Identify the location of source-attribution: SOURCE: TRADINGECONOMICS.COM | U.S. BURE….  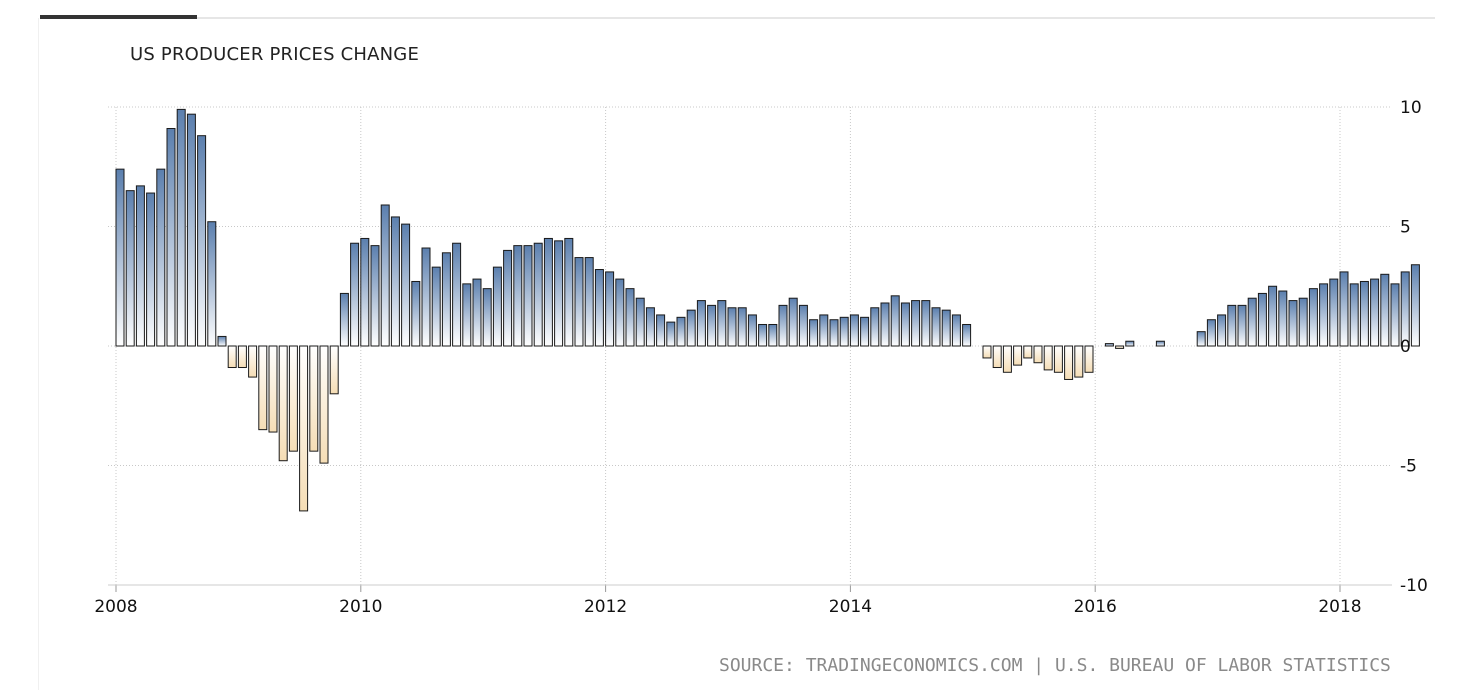
(1055, 665).